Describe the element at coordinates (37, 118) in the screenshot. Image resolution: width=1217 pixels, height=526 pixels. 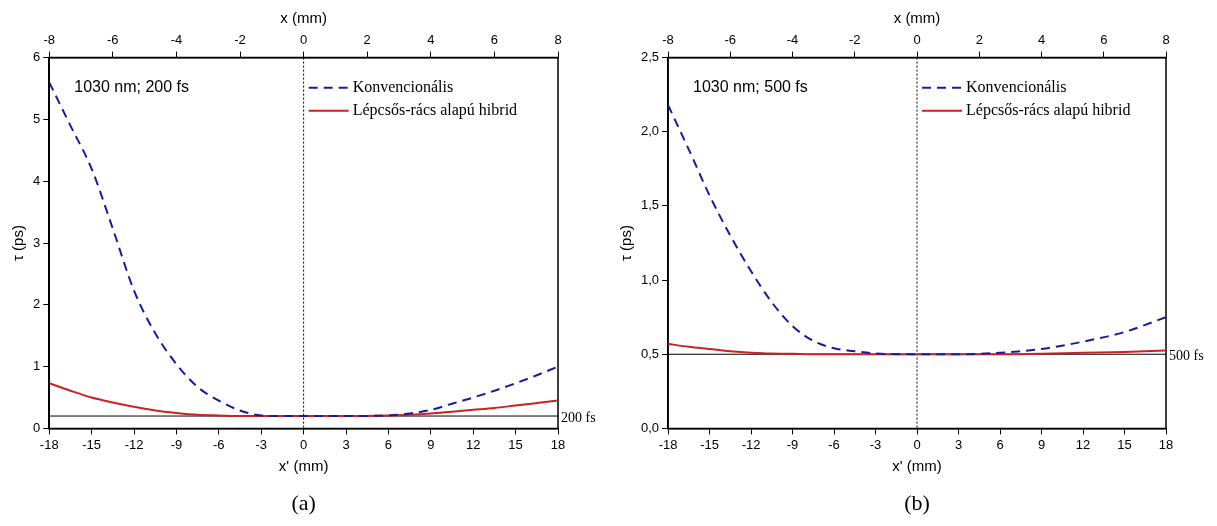
I see `y-tick-label: 5` at that location.